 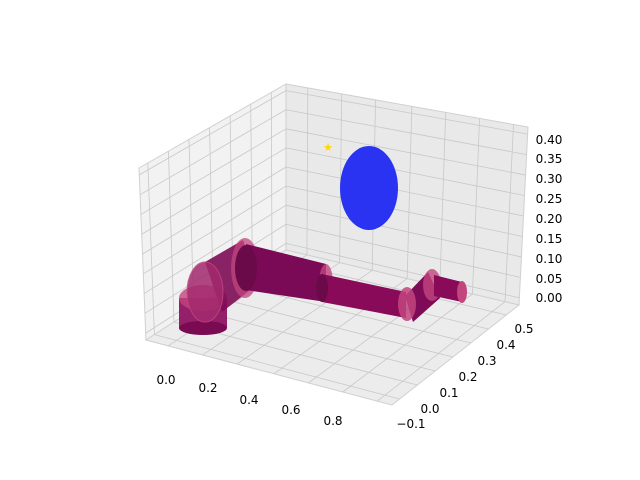 What do you see at coordinates (467, 377) in the screenshot?
I see `y-tick-label: 0.2` at bounding box center [467, 377].